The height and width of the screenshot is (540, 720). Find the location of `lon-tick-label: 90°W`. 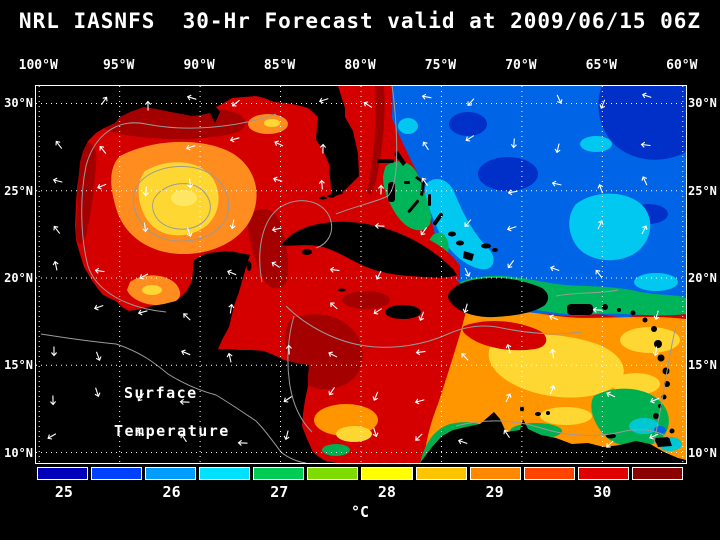

lon-tick-label: 90°W is located at coordinates (199, 65).